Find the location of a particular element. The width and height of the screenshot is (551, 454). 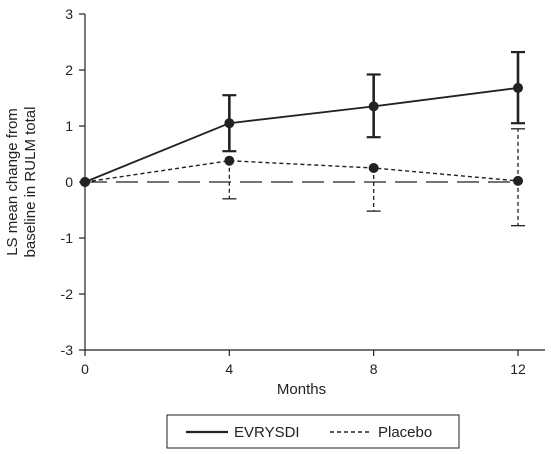

x-axis: 0 4 8 12 is located at coordinates (313, 363).